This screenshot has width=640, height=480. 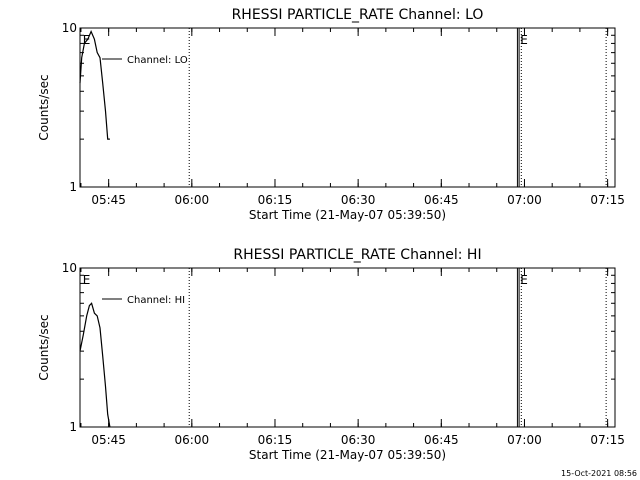 I want to click on legend-label: Channel: LO, so click(x=157, y=60).